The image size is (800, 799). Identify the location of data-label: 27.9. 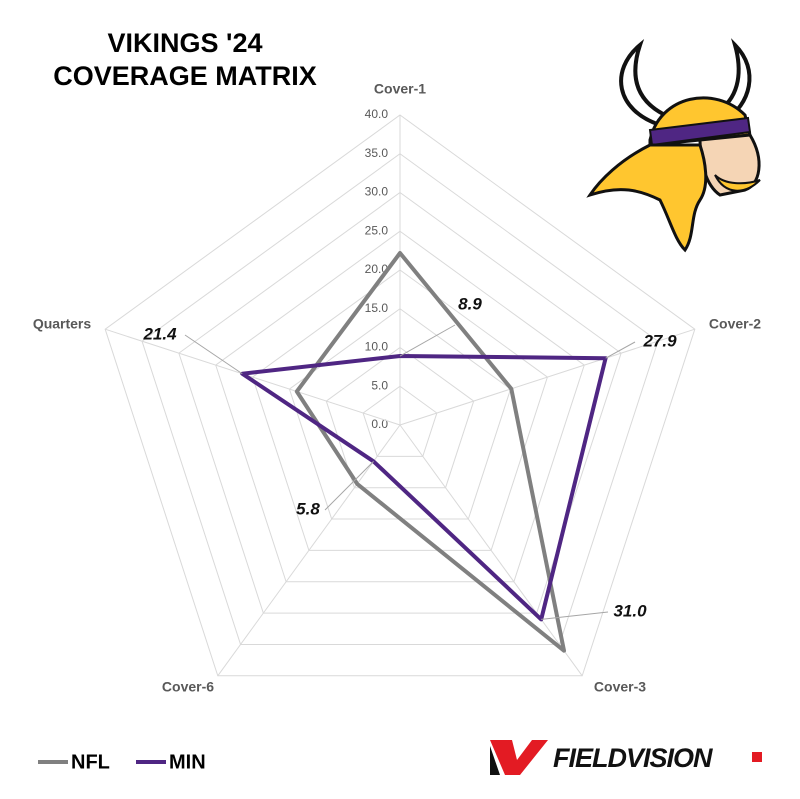
(659, 340).